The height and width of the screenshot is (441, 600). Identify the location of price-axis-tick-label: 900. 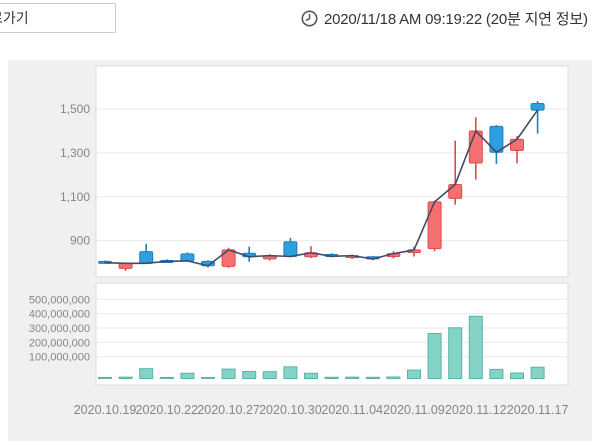
(80, 241).